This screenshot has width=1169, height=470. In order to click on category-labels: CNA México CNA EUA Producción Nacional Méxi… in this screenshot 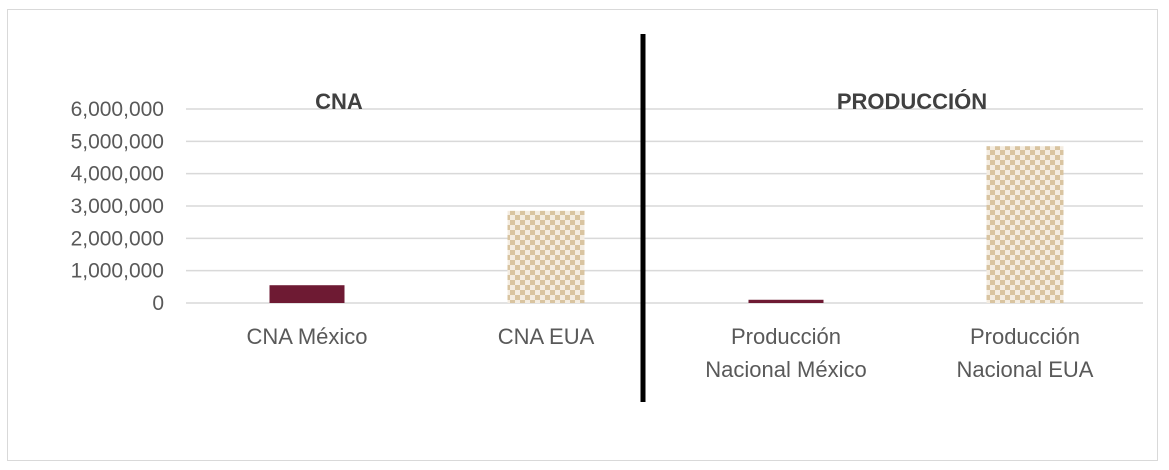, I will do `click(669, 353)`.